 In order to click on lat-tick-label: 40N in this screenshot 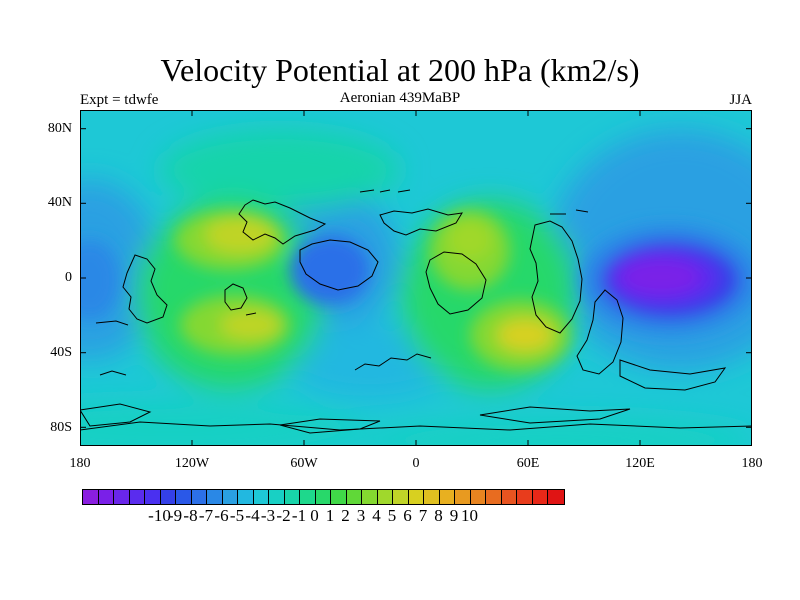, I will do `click(59, 202)`.